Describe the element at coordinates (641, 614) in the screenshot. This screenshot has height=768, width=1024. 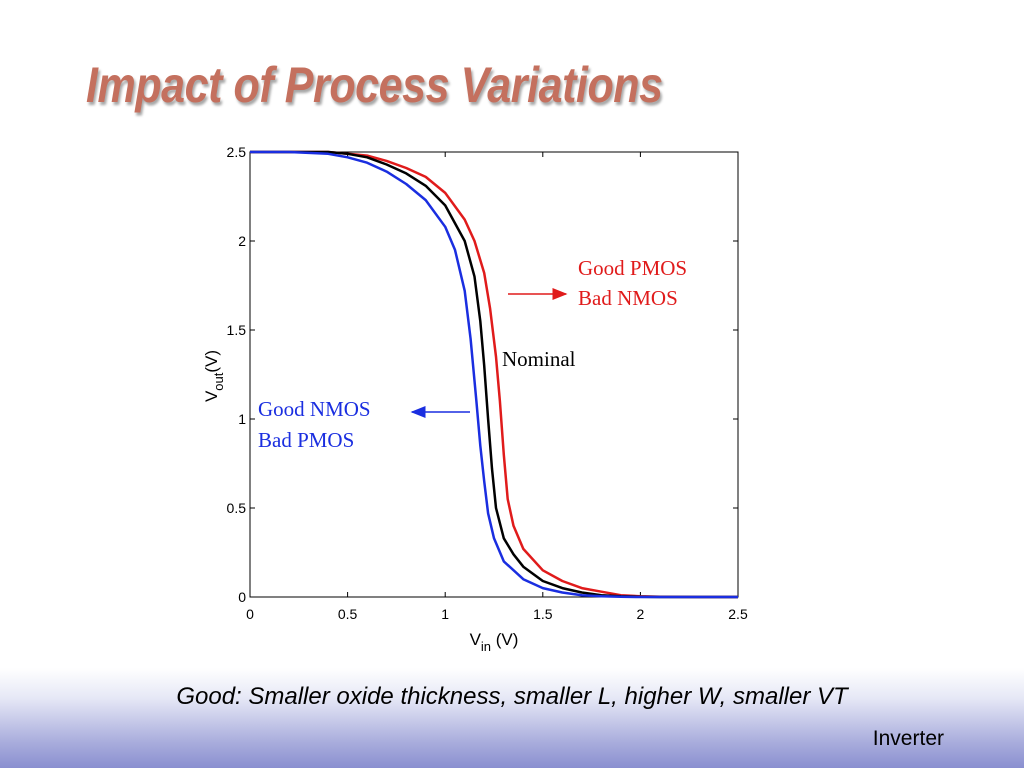
I see `x-tick-label: 2` at that location.